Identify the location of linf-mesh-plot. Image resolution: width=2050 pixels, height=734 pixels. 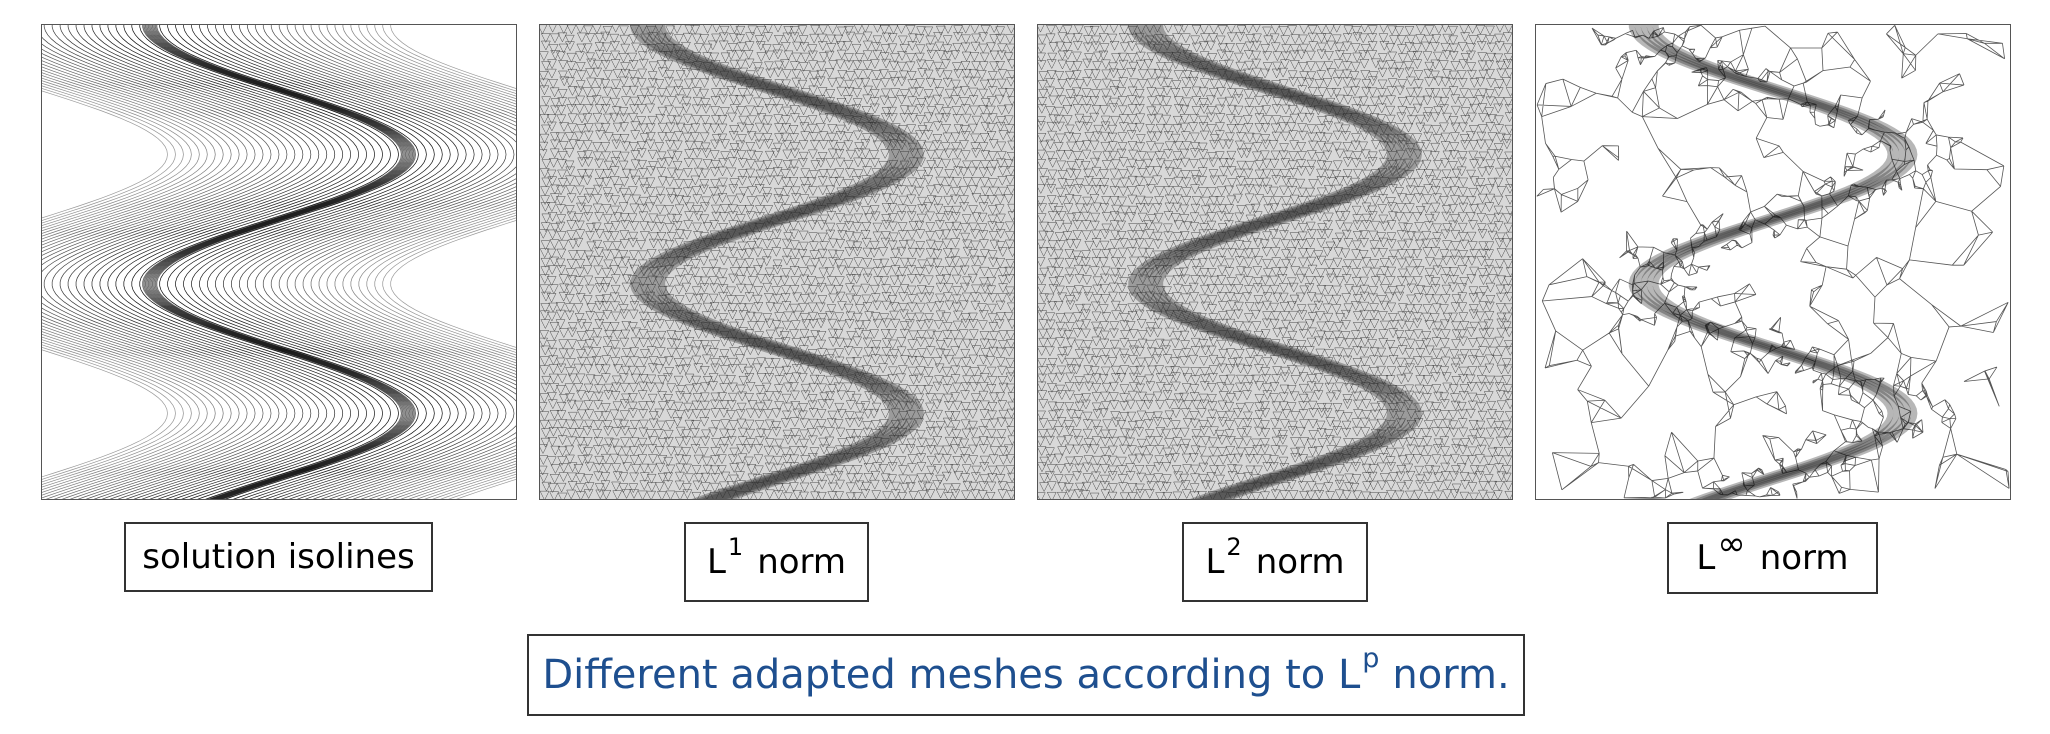
(1773, 262).